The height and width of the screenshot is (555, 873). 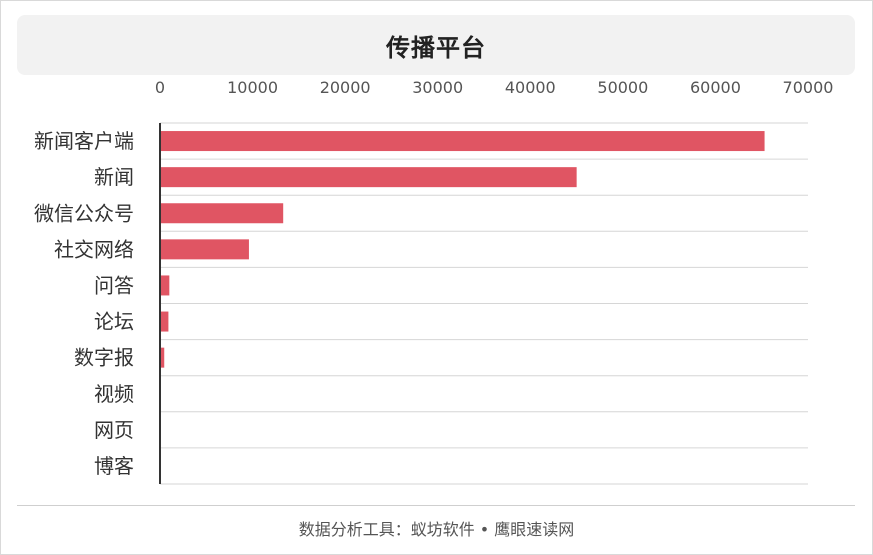 What do you see at coordinates (530, 87) in the screenshot?
I see `x-tick-label: 40000` at bounding box center [530, 87].